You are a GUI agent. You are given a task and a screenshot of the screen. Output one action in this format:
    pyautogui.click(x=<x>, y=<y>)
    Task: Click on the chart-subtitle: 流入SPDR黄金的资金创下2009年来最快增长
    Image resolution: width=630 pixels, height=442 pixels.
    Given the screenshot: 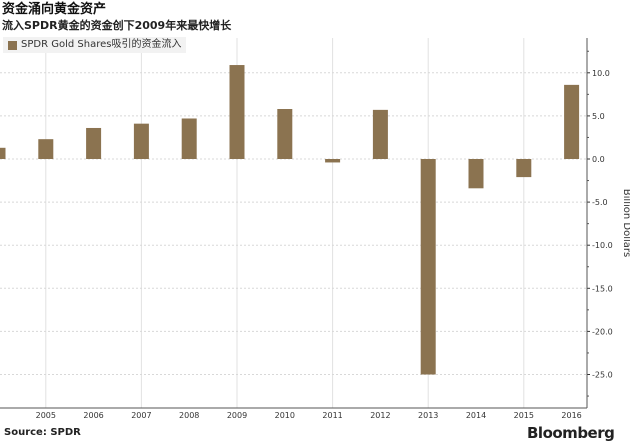 What is the action you would take?
    pyautogui.click(x=117, y=25)
    